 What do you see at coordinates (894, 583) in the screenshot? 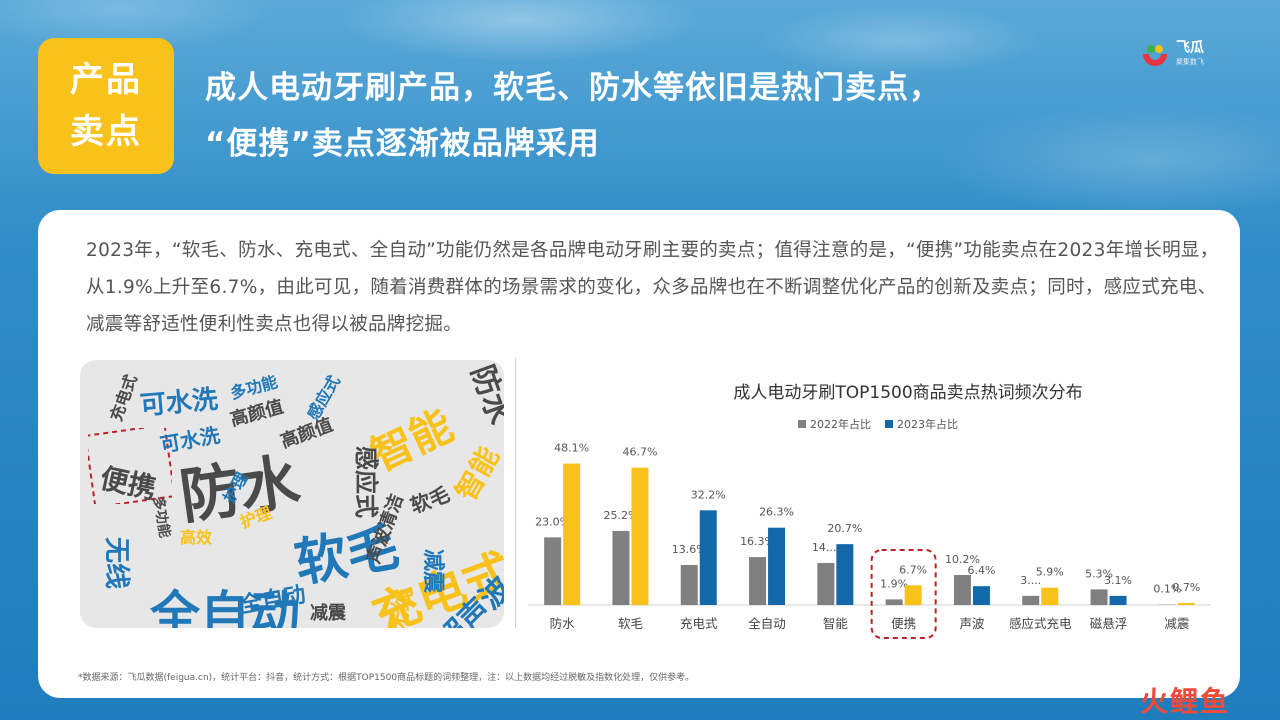
I see `data-label-2022: 1.9%` at bounding box center [894, 583].